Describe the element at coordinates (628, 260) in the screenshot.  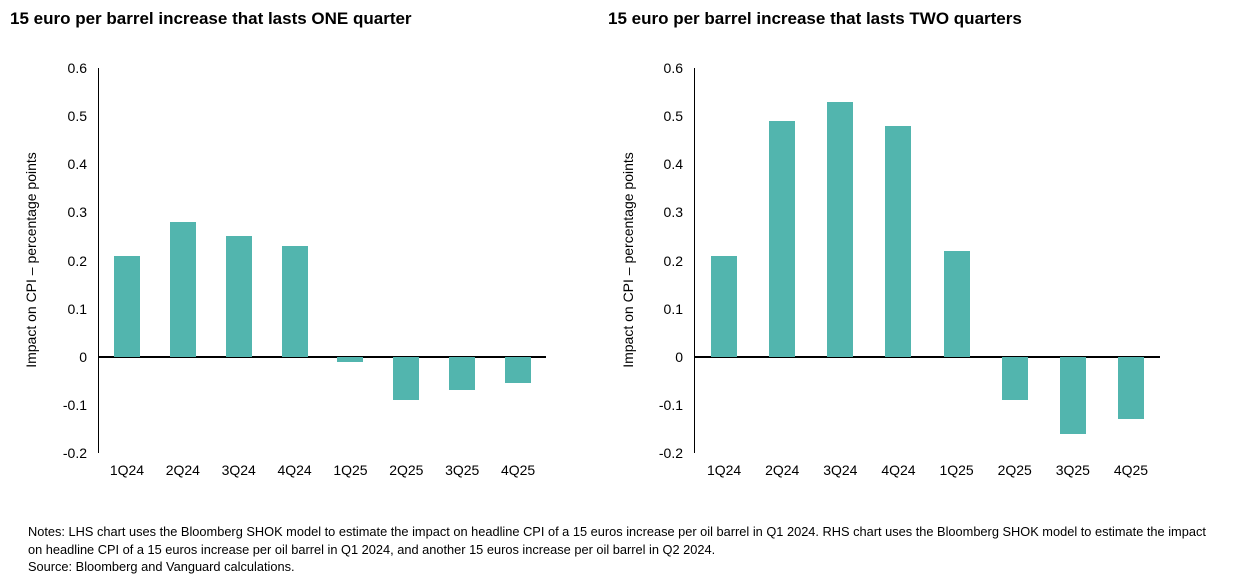
I see `y-axis-label-right: Impact on CPI – percentage points` at that location.